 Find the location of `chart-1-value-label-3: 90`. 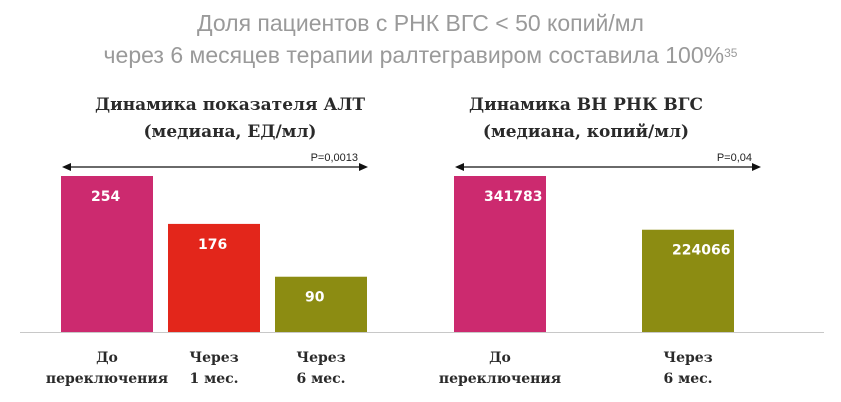

chart-1-value-label-3: 90 is located at coordinates (315, 298).